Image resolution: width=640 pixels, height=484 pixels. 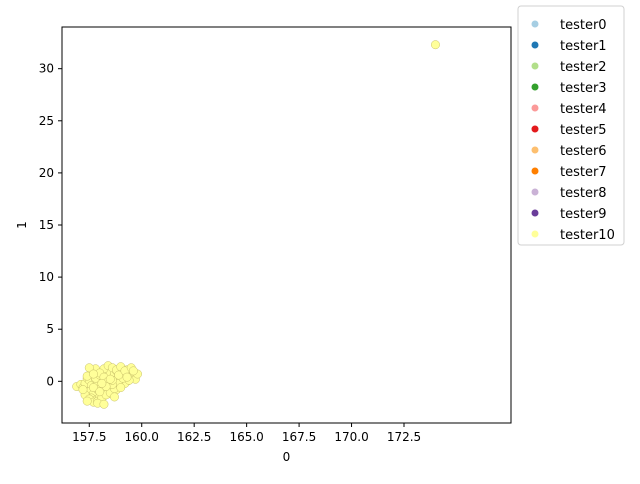 I want to click on legend-label: tester3, so click(x=583, y=88).